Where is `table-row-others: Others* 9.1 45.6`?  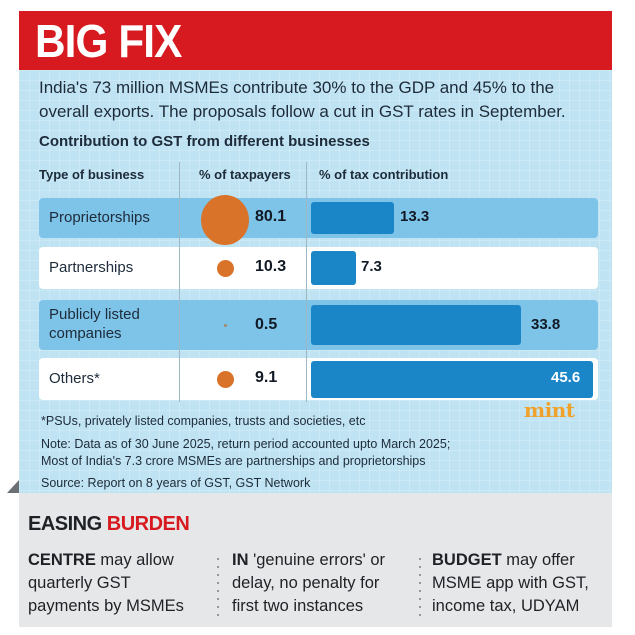 table-row-others: Others* 9.1 45.6 is located at coordinates (318, 379).